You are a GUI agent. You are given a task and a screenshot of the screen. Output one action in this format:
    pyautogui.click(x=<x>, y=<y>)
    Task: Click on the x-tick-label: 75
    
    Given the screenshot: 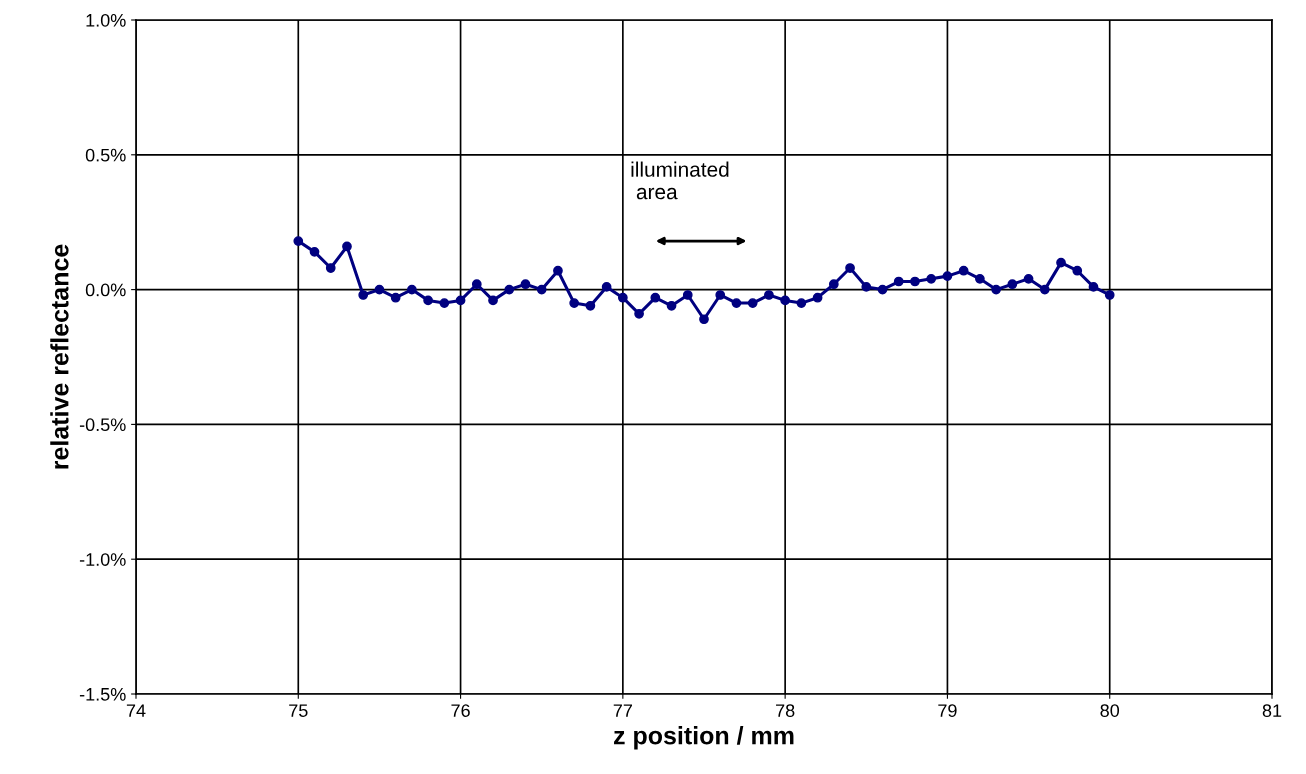 What is the action you would take?
    pyautogui.click(x=298, y=710)
    